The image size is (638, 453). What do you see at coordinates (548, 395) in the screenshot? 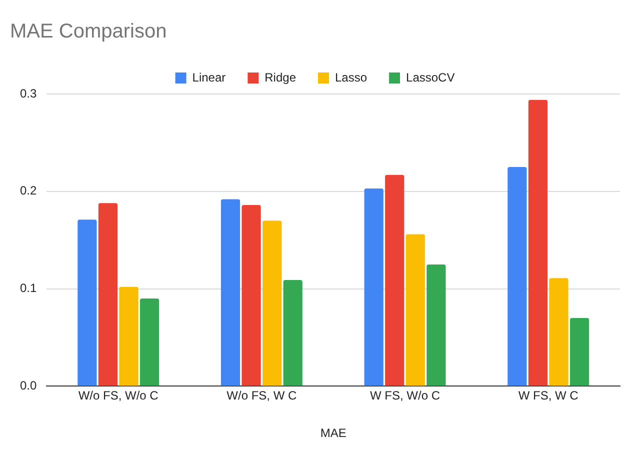
I see `x-tick-label: W FS, W C` at bounding box center [548, 395].